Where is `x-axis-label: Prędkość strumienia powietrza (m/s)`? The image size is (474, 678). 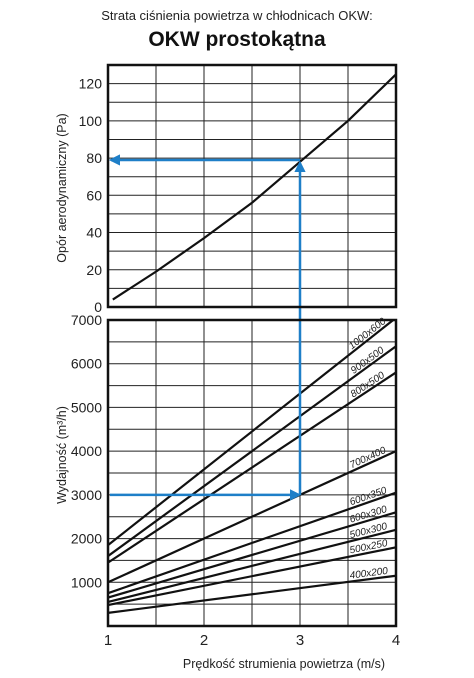 x-axis-label: Prędkość strumienia powietrza (m/s) is located at coordinates (284, 664).